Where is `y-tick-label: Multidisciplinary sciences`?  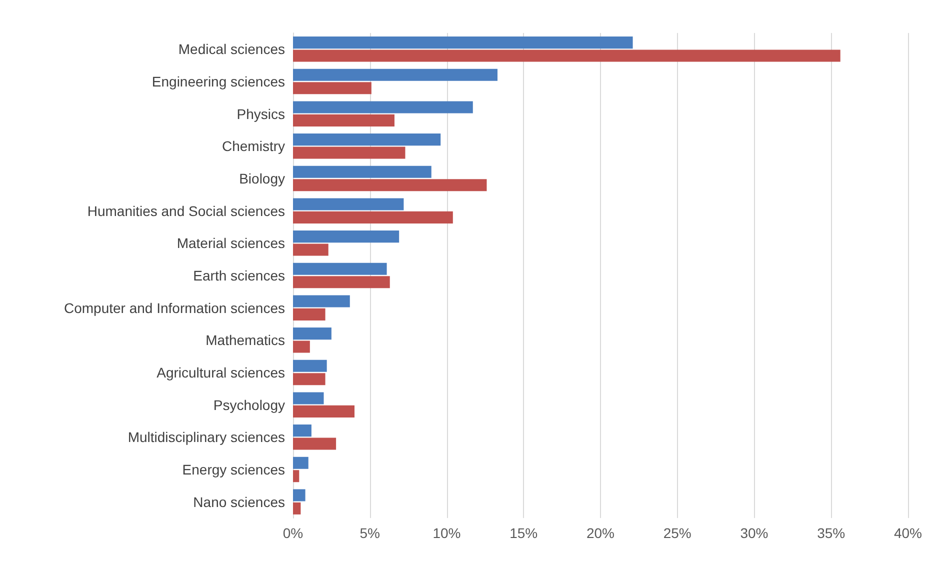 y-tick-label: Multidisciplinary sciences is located at coordinates (206, 437).